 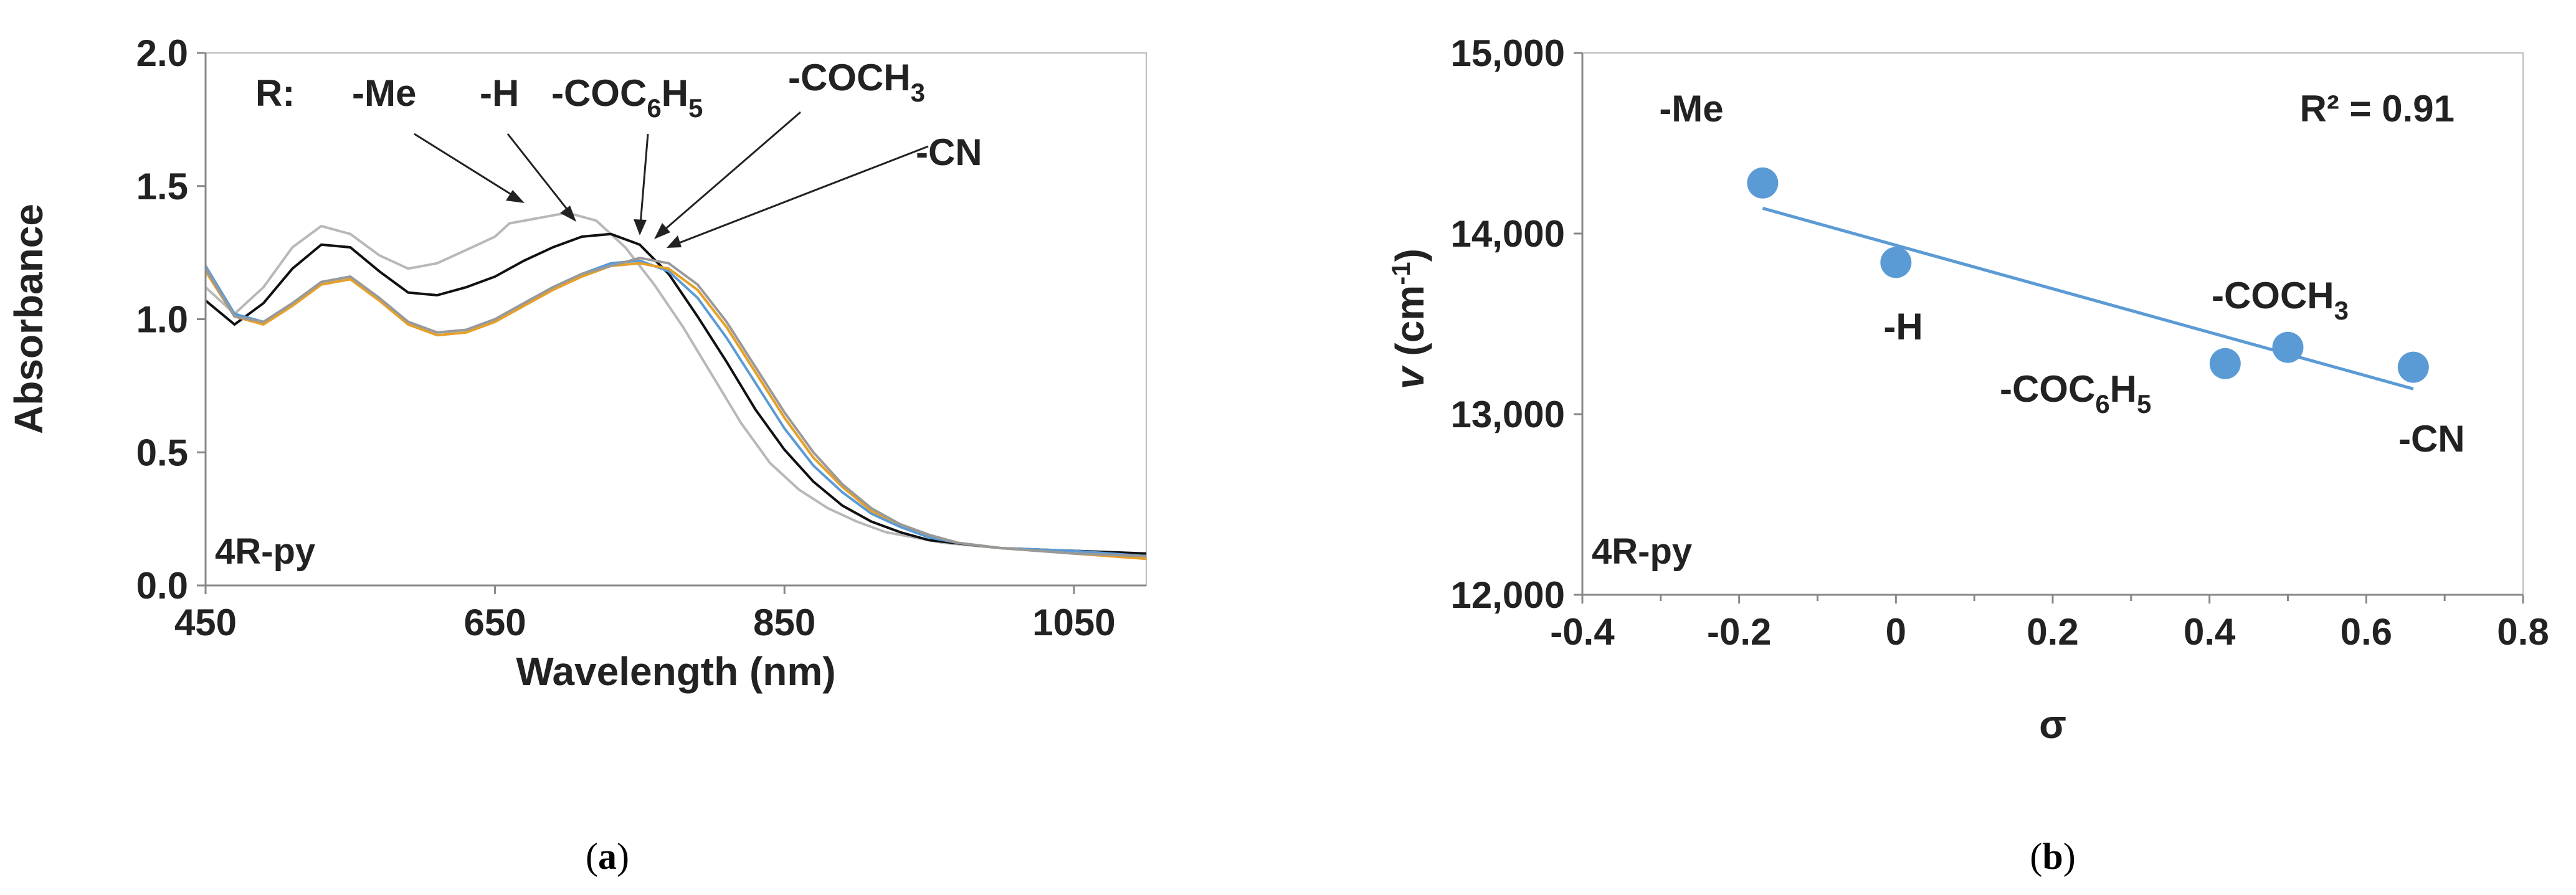 What do you see at coordinates (466, 166) in the screenshot?
I see `arrow-me` at bounding box center [466, 166].